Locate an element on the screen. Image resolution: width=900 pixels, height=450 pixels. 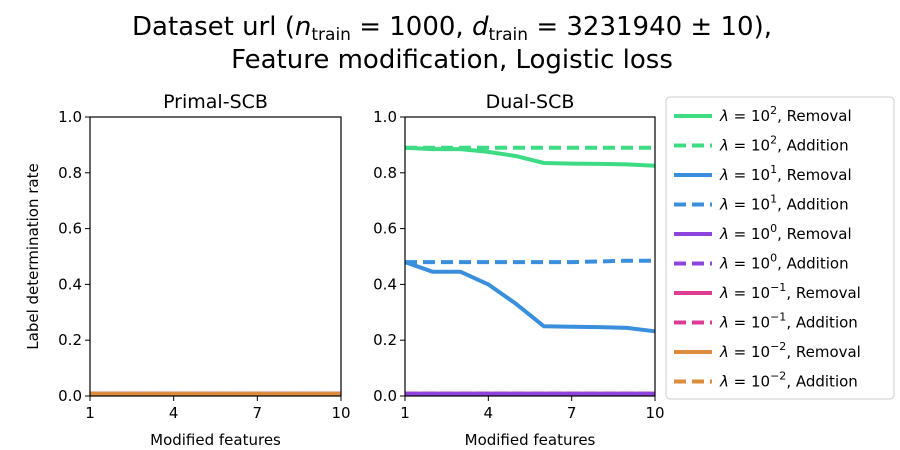
legend-item: λ = 102, Removal is located at coordinates (763, 114).